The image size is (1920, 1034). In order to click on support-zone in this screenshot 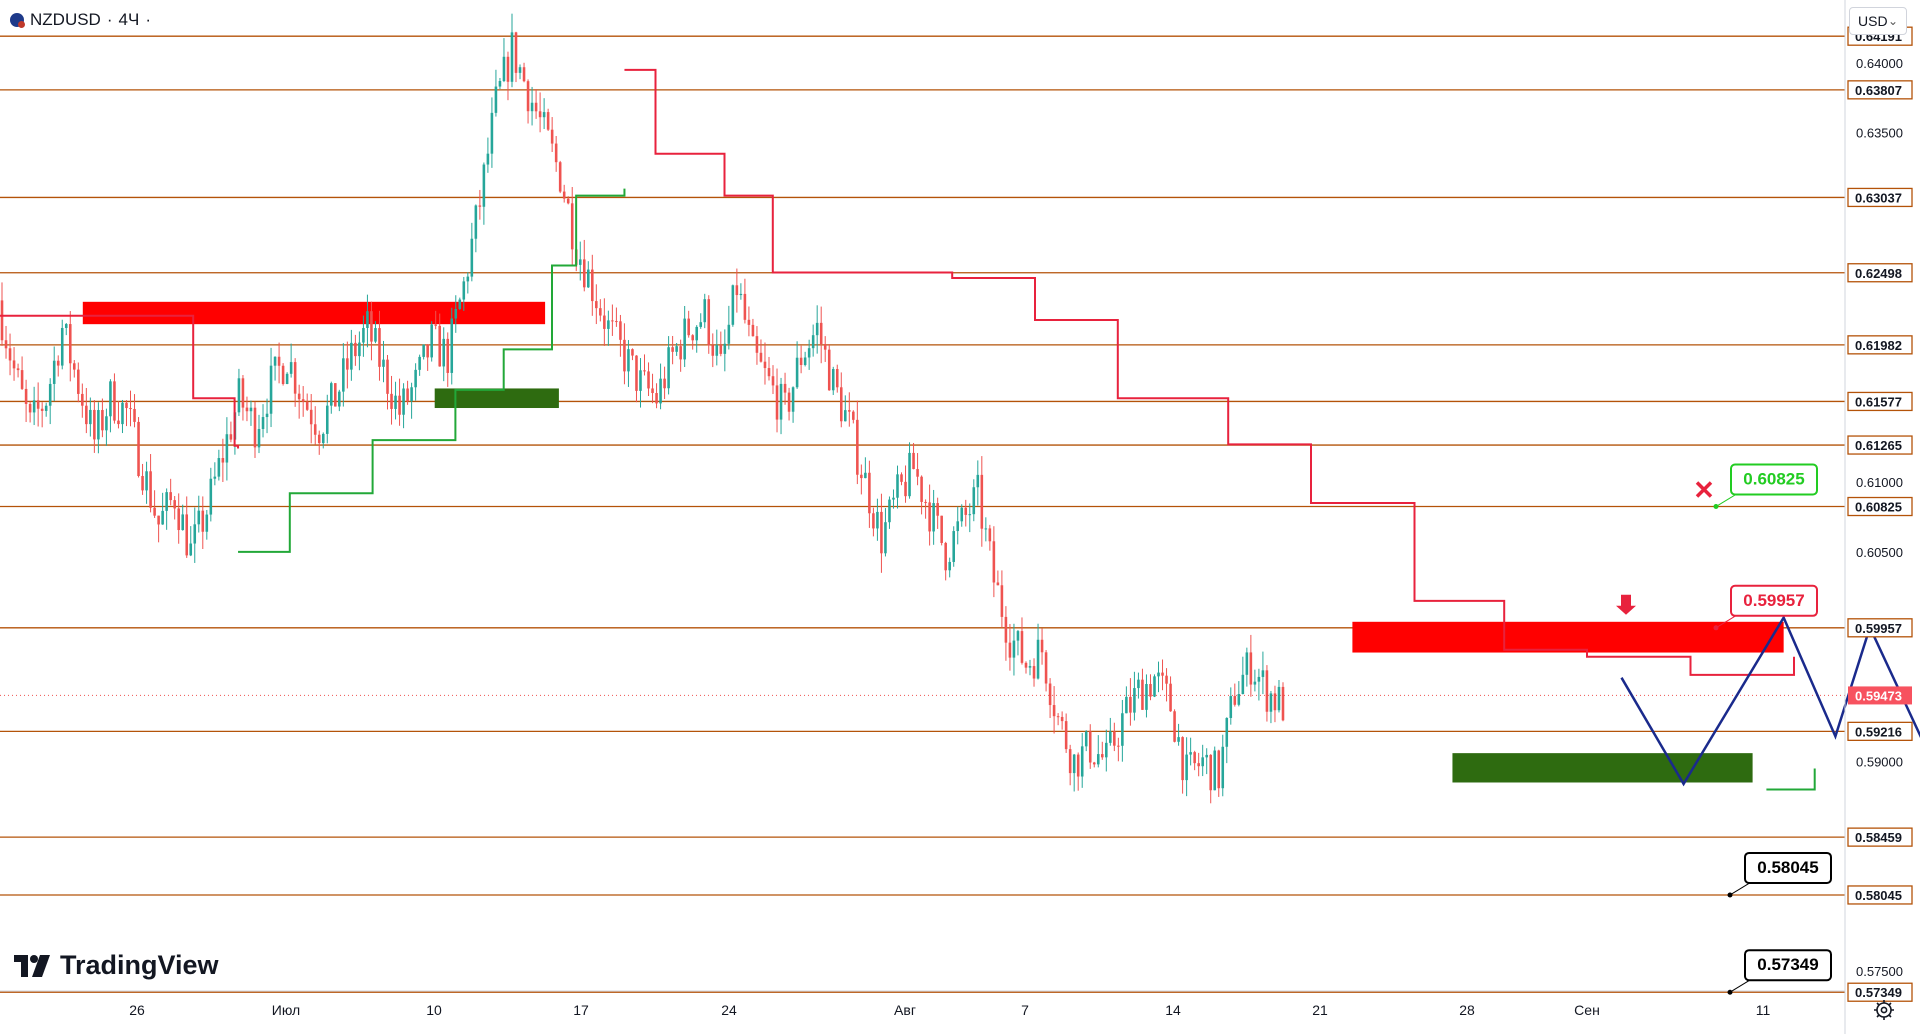, I will do `click(496, 398)`.